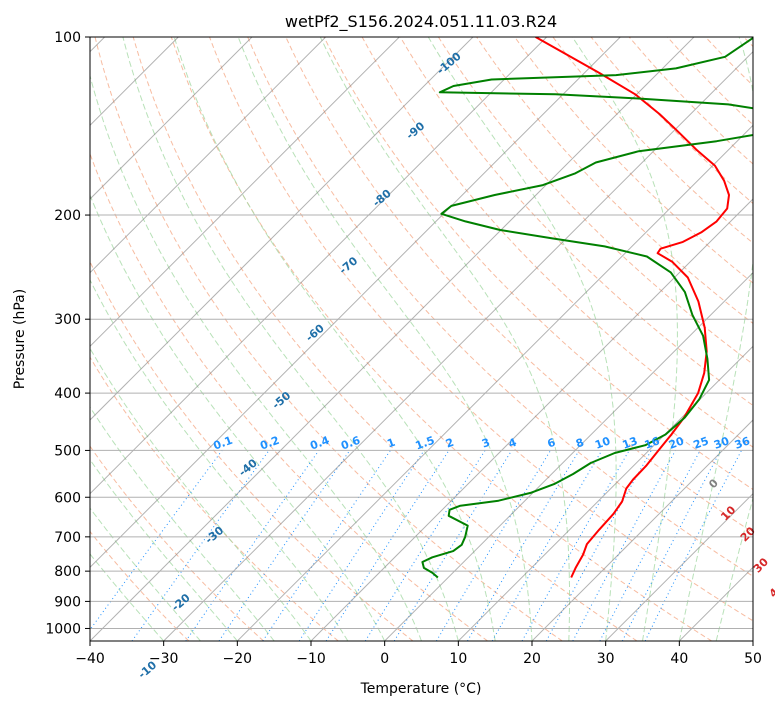 The image size is (775, 708). Describe the element at coordinates (652, 443) in the screenshot. I see `mixing-ratio-label: 16` at that location.